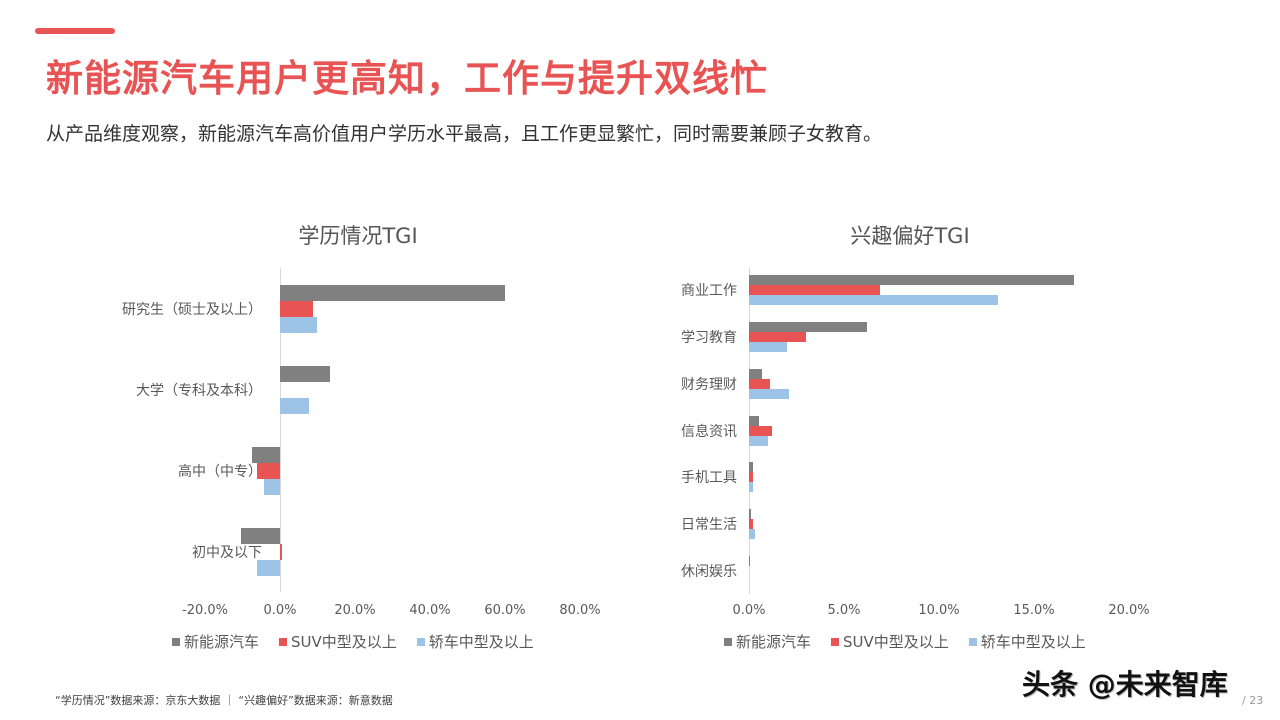 Image resolution: width=1280 pixels, height=720 pixels. I want to click on chart-title: 兴趣偏好TGI, so click(910, 236).